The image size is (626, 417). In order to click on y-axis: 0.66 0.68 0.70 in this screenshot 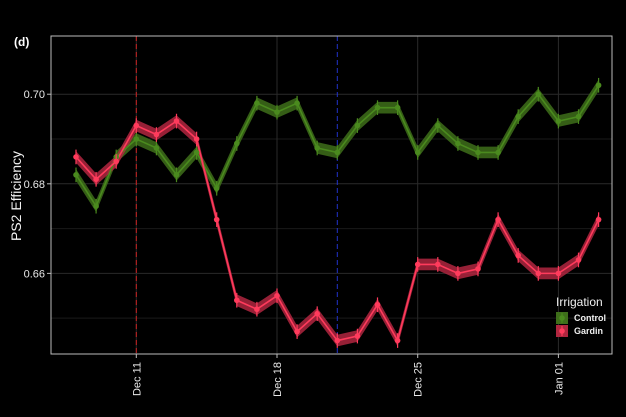, I will do `click(37, 184)`.